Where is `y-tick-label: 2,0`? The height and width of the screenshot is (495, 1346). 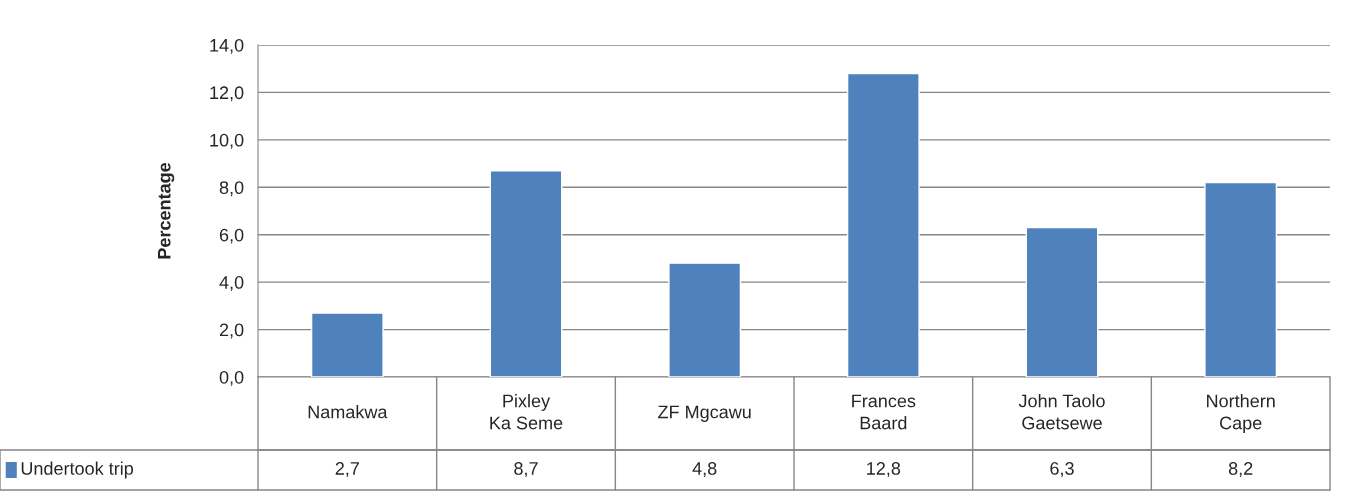
y-tick-label: 2,0 is located at coordinates (231, 331).